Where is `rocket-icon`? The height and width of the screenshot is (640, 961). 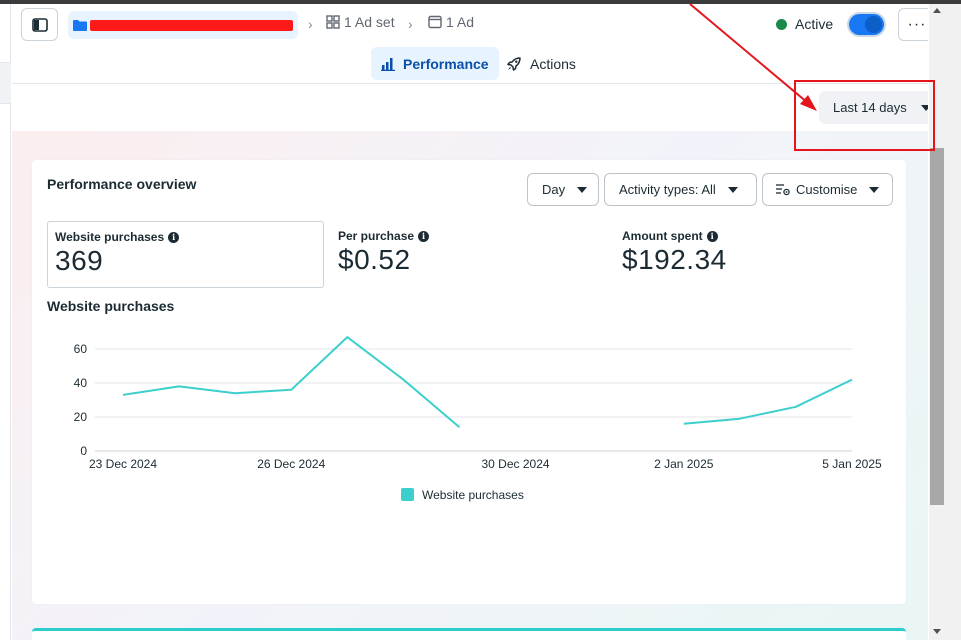 rocket-icon is located at coordinates (514, 63).